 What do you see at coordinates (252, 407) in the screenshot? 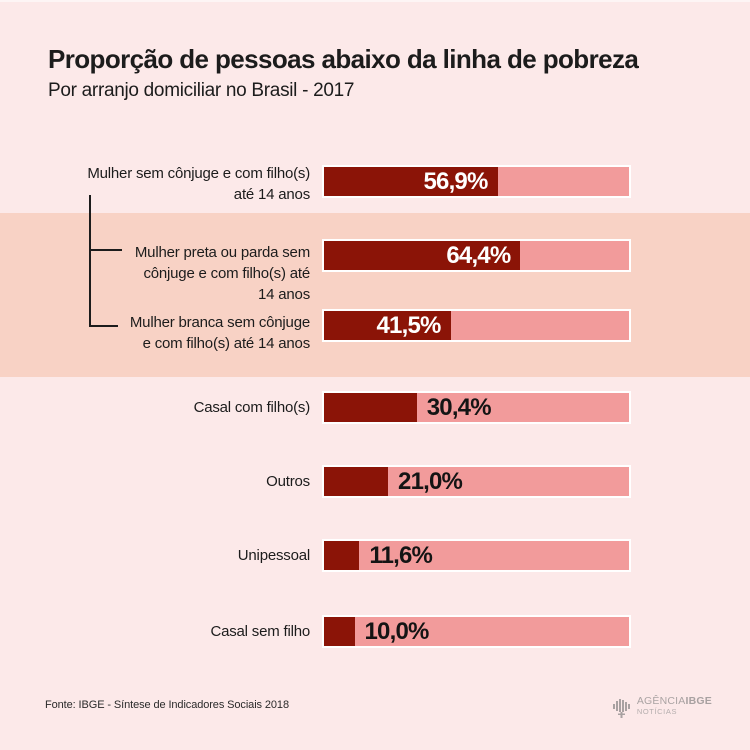
I see `bar-label: Casal com filho(s)` at bounding box center [252, 407].